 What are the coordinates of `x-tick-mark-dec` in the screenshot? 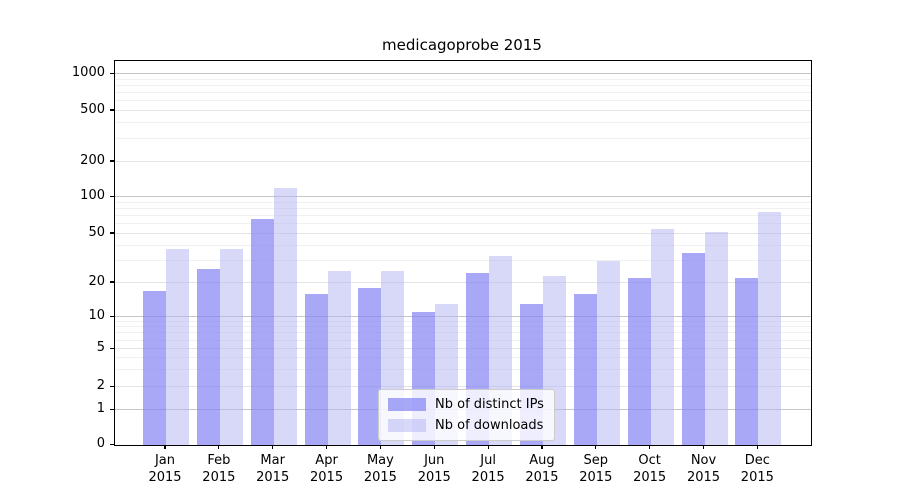 It's located at (757, 447).